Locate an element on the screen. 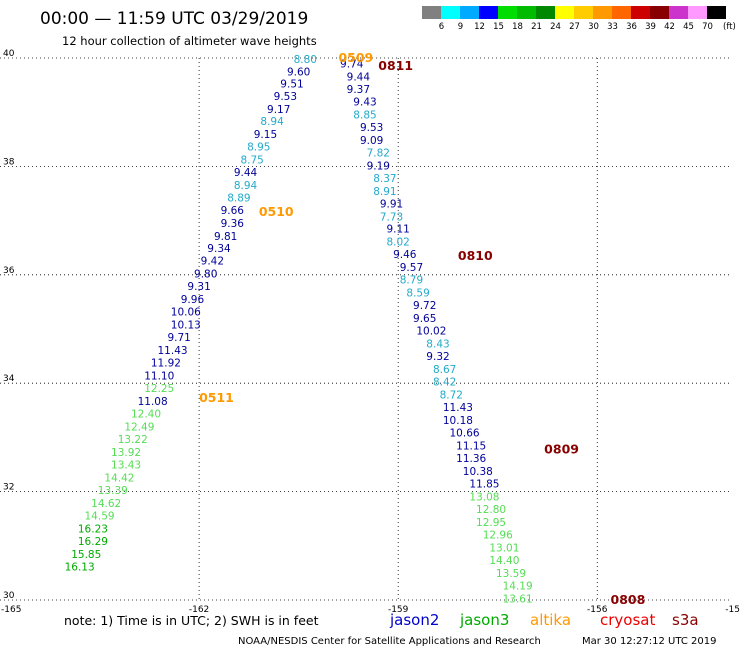  wave-height-label: 9.96 is located at coordinates (193, 300).